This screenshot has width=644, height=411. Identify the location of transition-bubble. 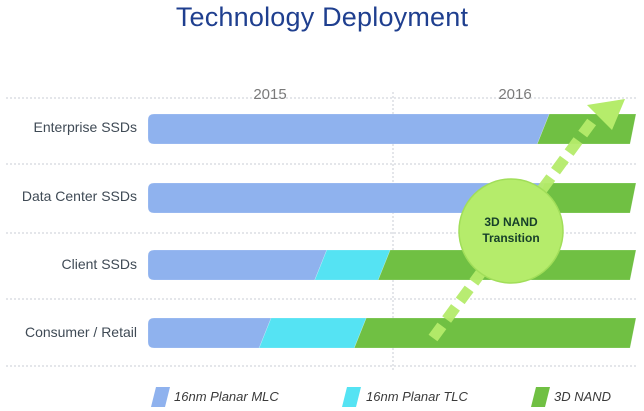
(511, 231).